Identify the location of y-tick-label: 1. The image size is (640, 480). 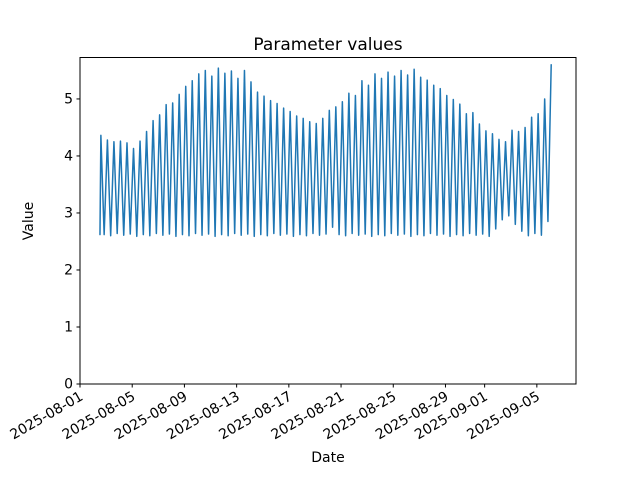
(68, 327).